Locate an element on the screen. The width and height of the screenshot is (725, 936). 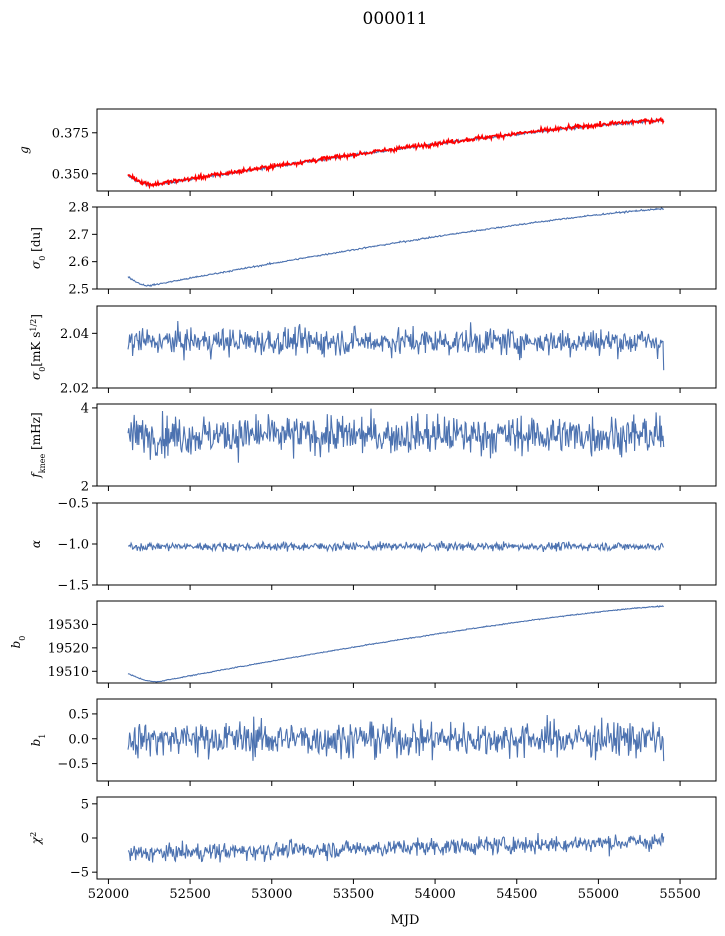
x-tick-label: 53000 is located at coordinates (271, 894).